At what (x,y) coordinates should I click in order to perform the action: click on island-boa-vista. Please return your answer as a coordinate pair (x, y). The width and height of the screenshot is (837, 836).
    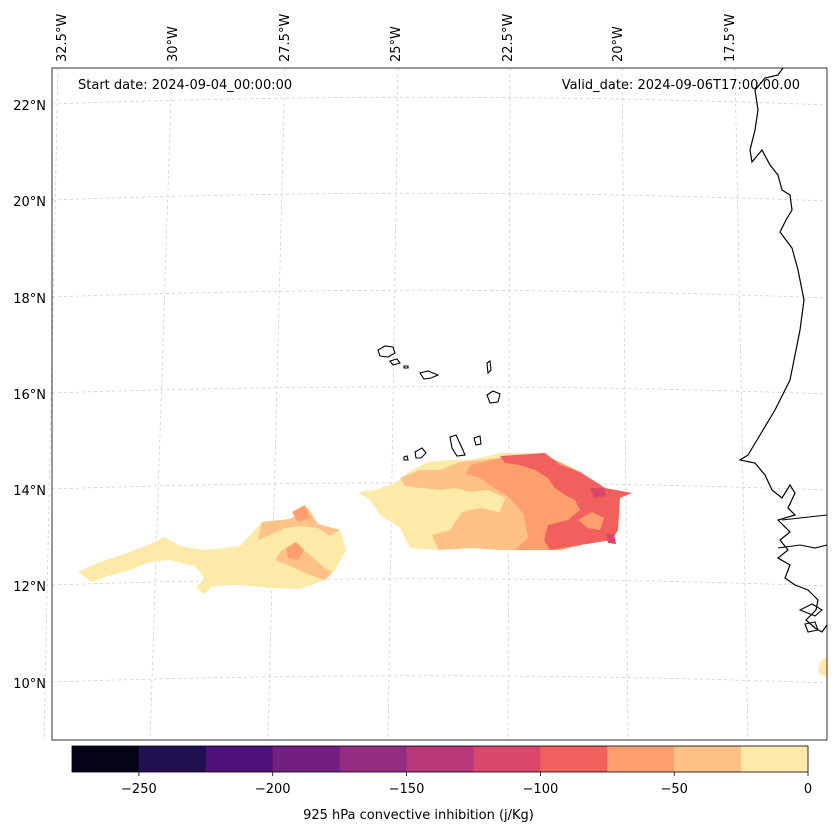
    Looking at the image, I should click on (493, 397).